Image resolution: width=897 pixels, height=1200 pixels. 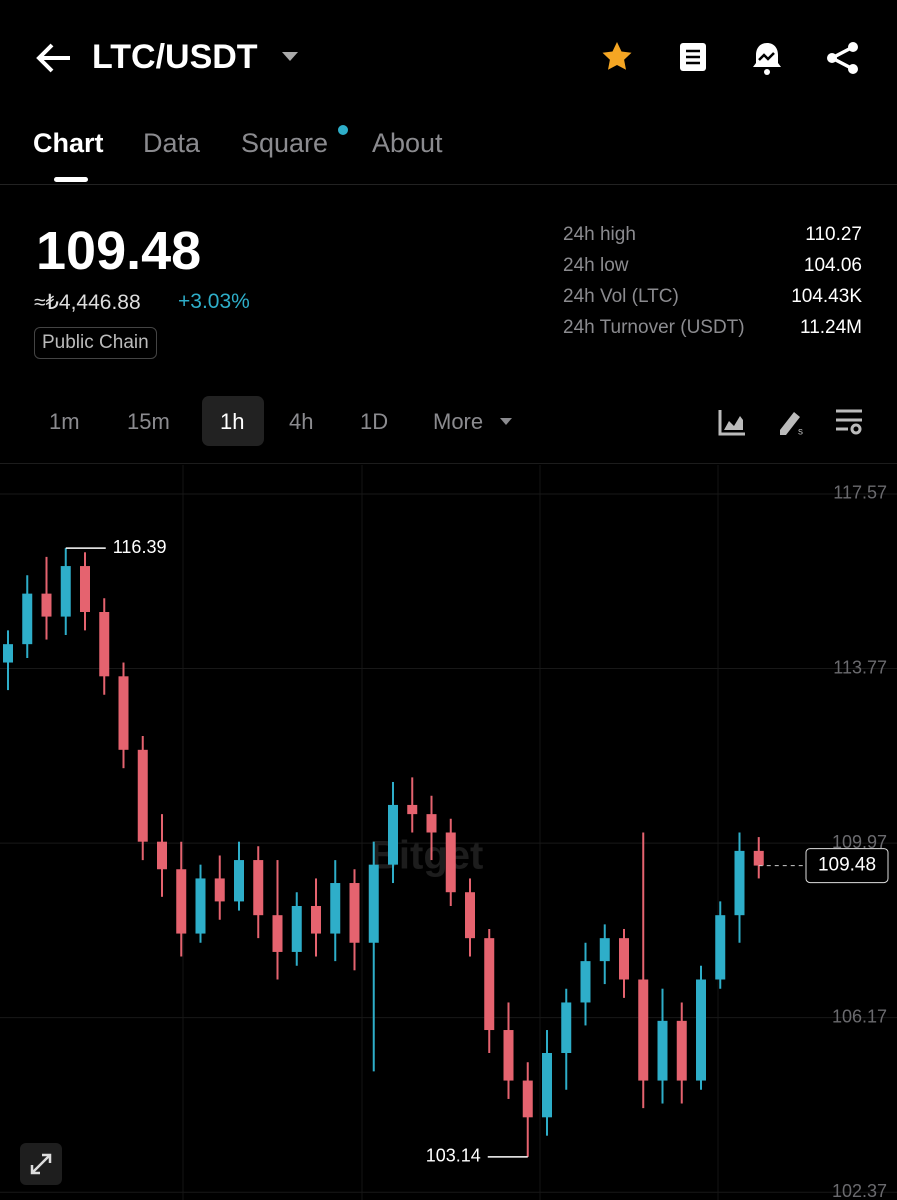 I want to click on back-button, so click(x=54, y=58).